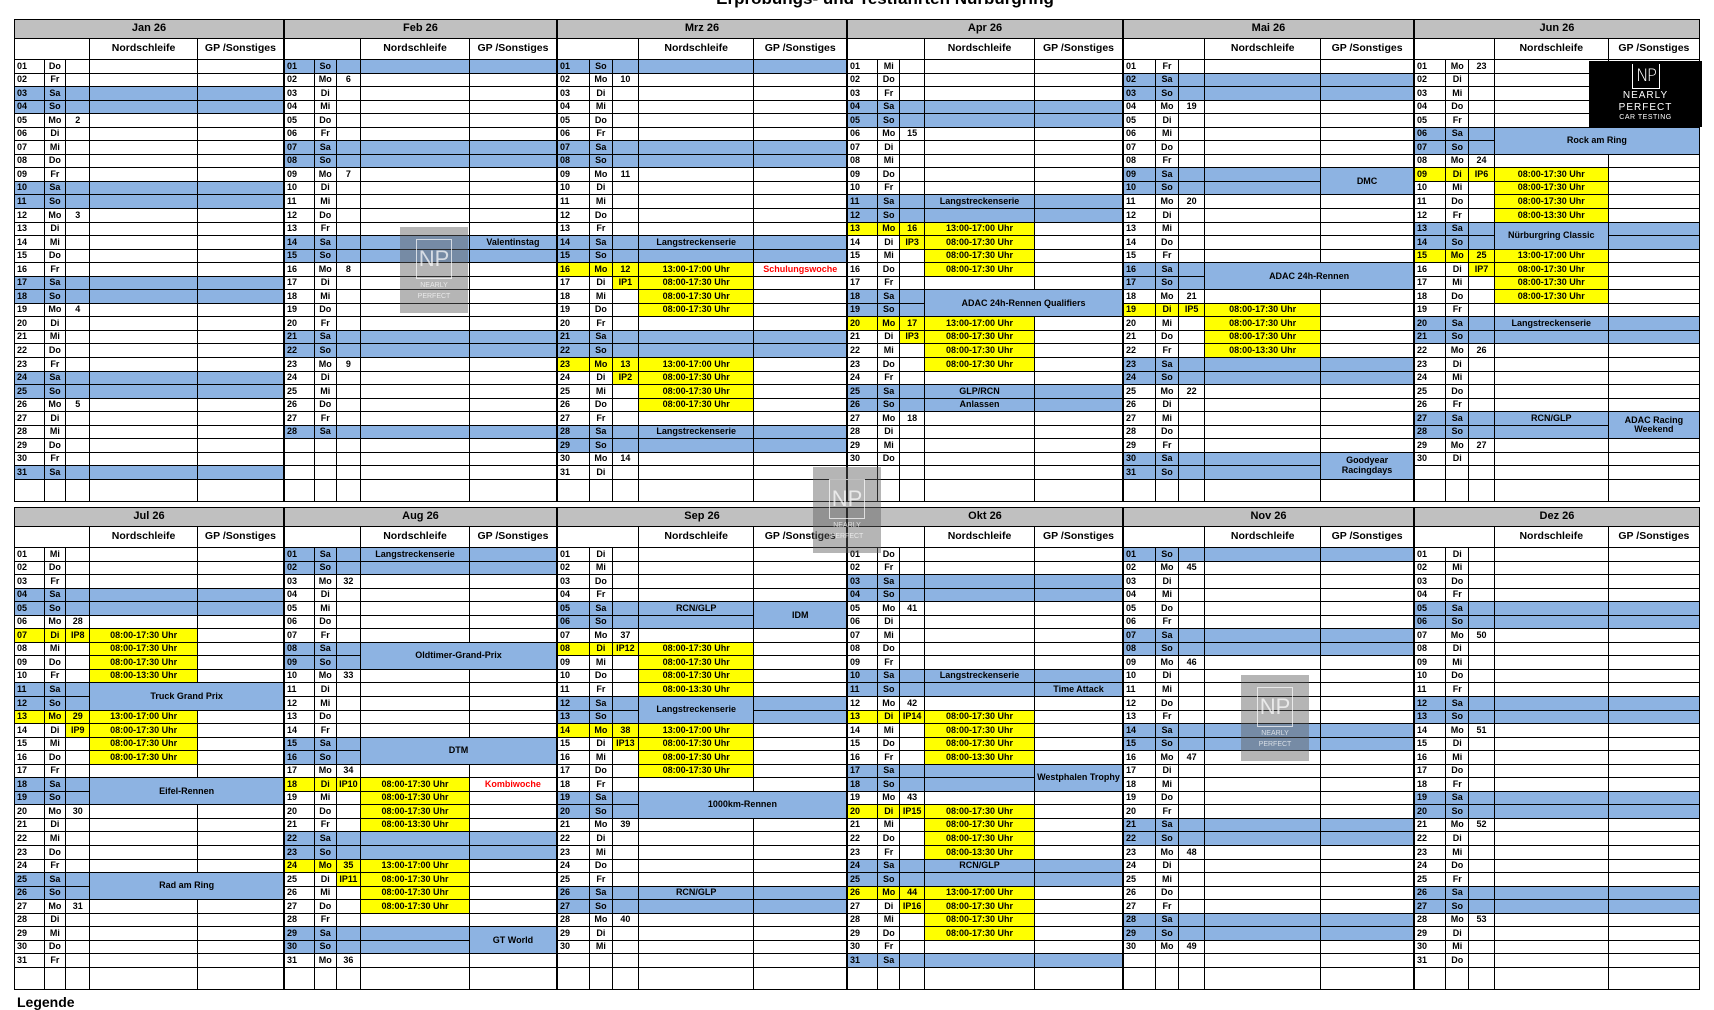  I want to click on calendar-week: 27, so click(1482, 446).